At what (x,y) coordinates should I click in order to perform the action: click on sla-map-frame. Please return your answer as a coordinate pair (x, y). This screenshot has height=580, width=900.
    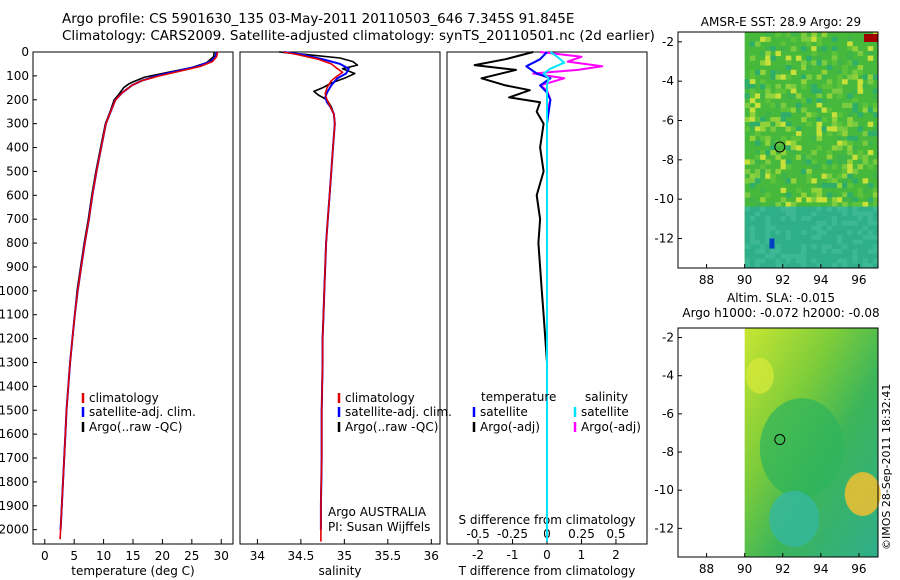
    Looking at the image, I should click on (778, 442).